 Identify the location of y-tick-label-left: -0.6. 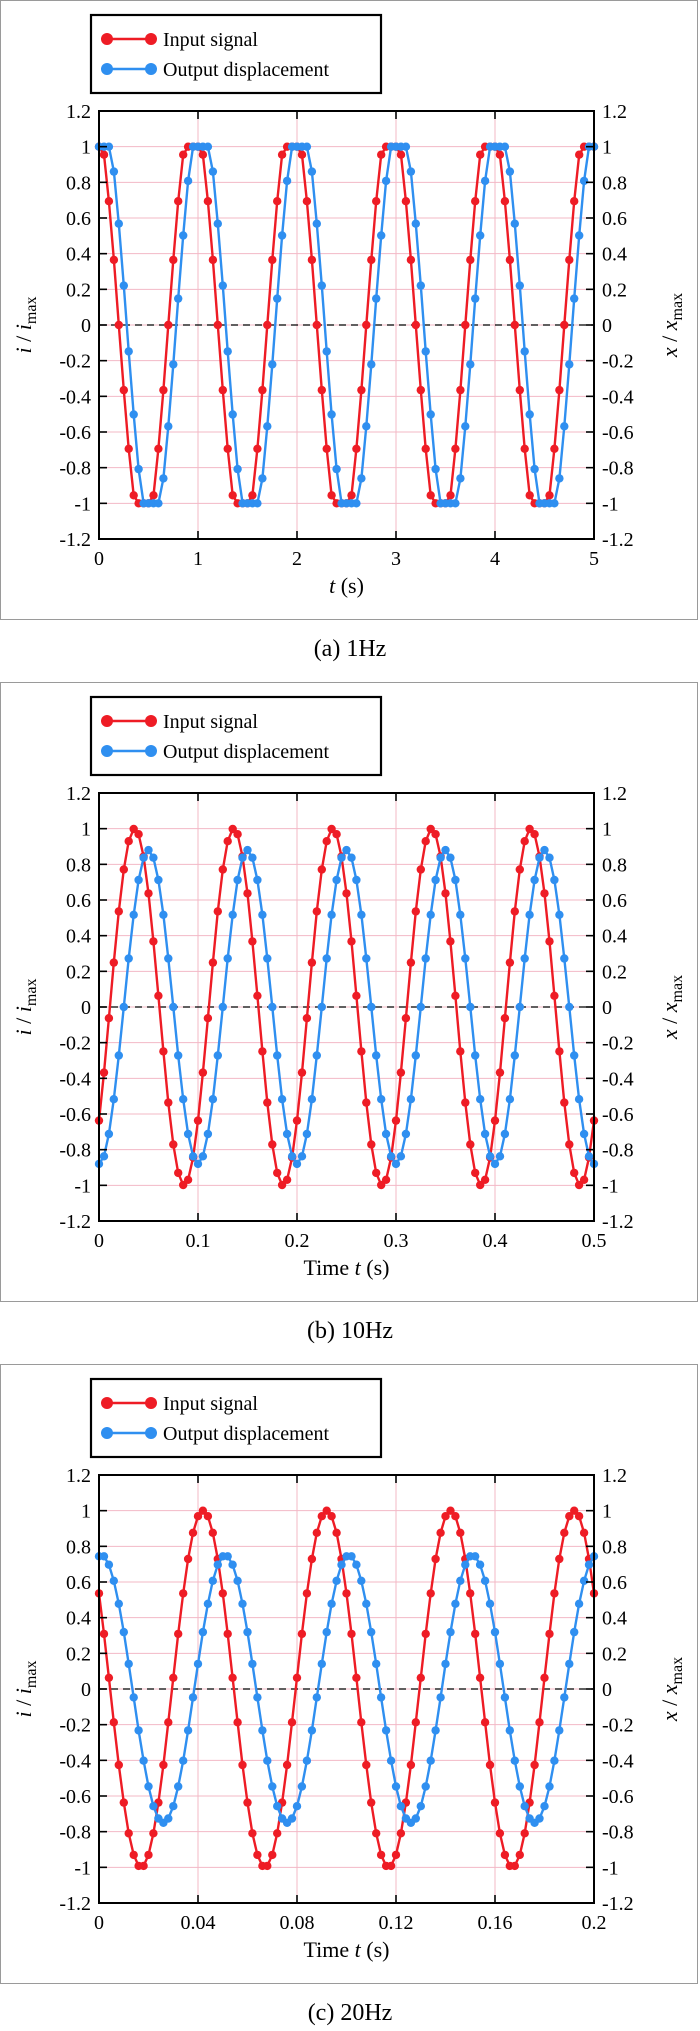
(75, 433).